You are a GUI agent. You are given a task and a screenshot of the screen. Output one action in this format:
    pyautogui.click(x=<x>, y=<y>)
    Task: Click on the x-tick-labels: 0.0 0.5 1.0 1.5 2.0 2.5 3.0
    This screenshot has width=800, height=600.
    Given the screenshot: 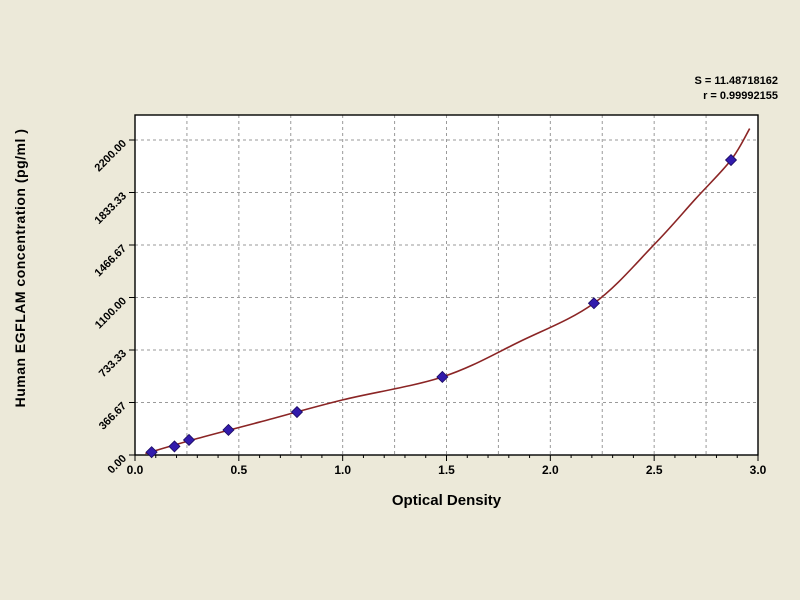 What is the action you would take?
    pyautogui.click(x=447, y=470)
    